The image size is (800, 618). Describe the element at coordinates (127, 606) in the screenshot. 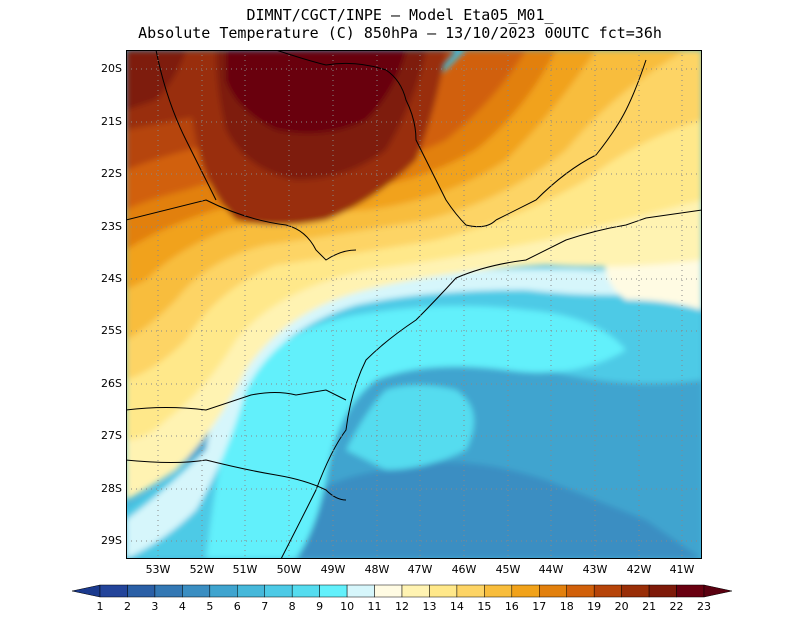

I see `colorbar-tick-label: 2` at that location.